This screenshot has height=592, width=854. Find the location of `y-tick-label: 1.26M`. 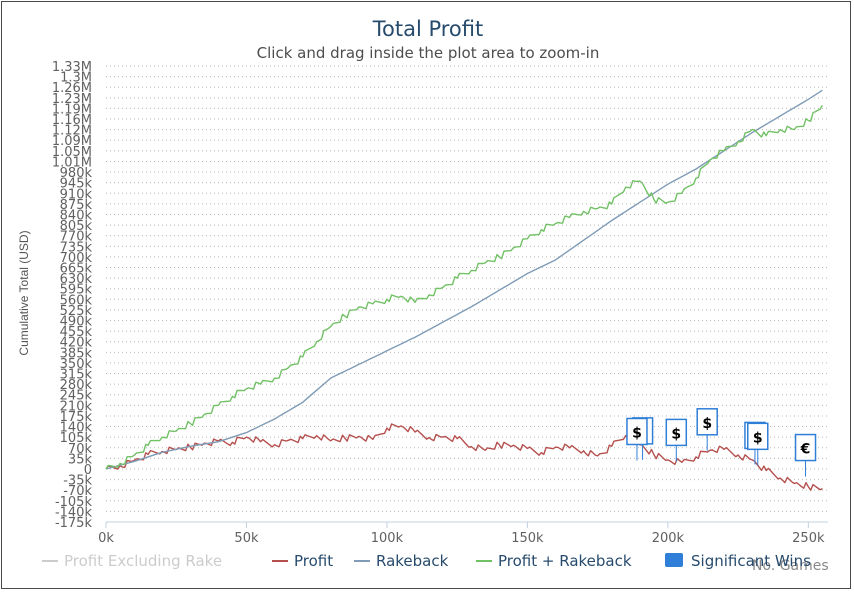

y-tick-label: 1.26M is located at coordinates (72, 88).